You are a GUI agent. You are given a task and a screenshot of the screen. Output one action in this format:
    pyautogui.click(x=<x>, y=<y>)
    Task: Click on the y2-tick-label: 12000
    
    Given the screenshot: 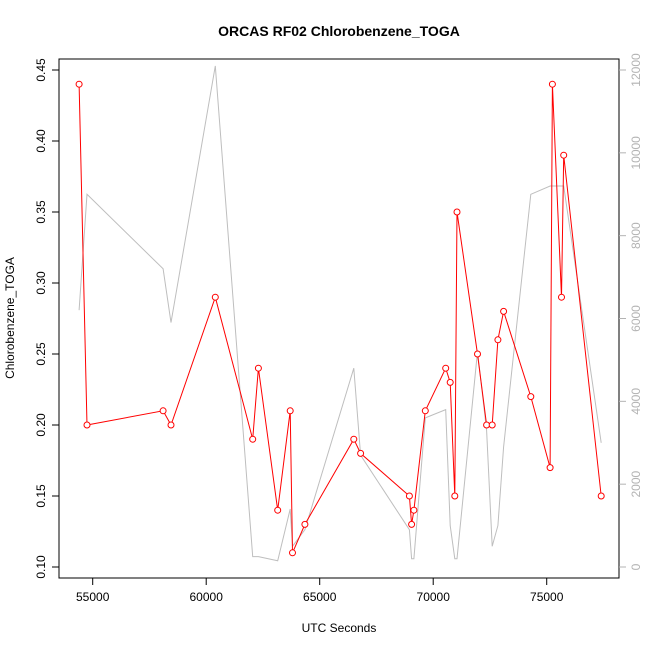 What is the action you would take?
    pyautogui.click(x=636, y=70)
    